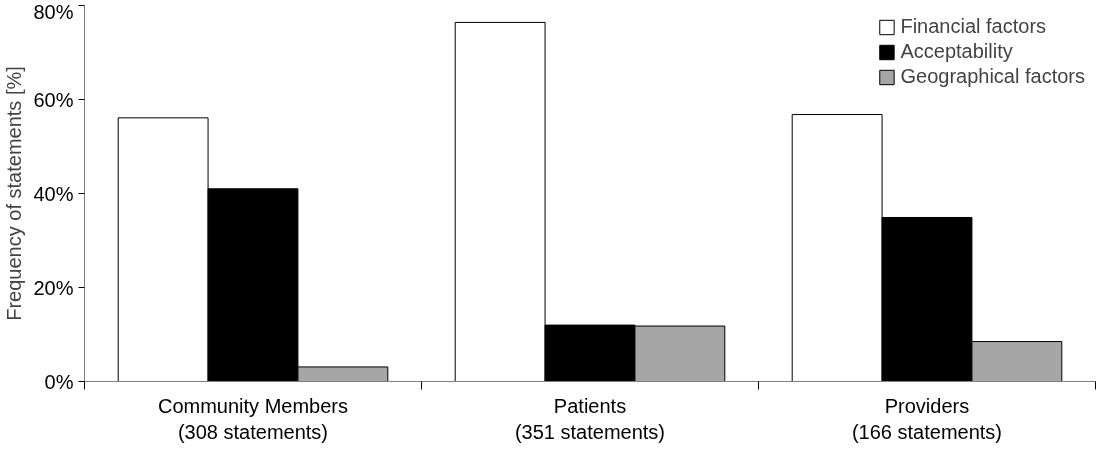  Describe the element at coordinates (53, 99) in the screenshot. I see `y-tick-label: 60%` at that location.